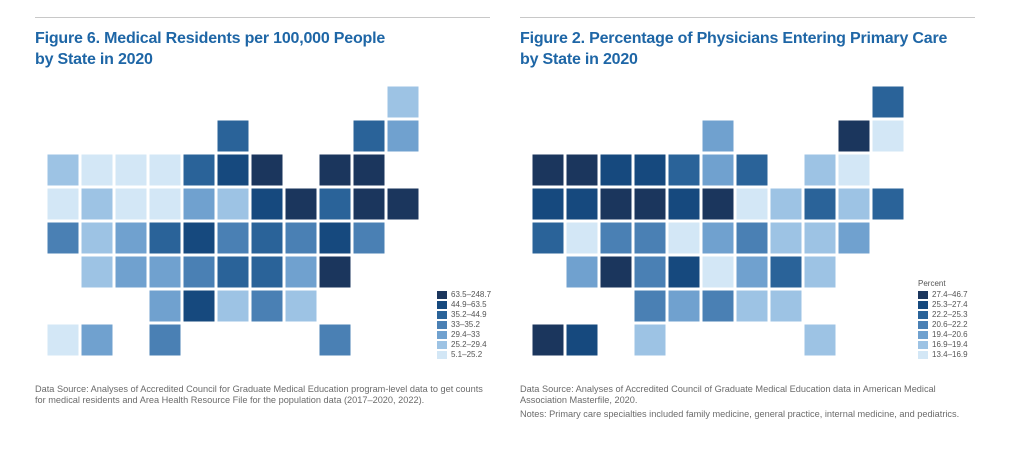 Image resolution: width=1024 pixels, height=457 pixels. I want to click on legend-label: 25.3–27.4, so click(950, 304).